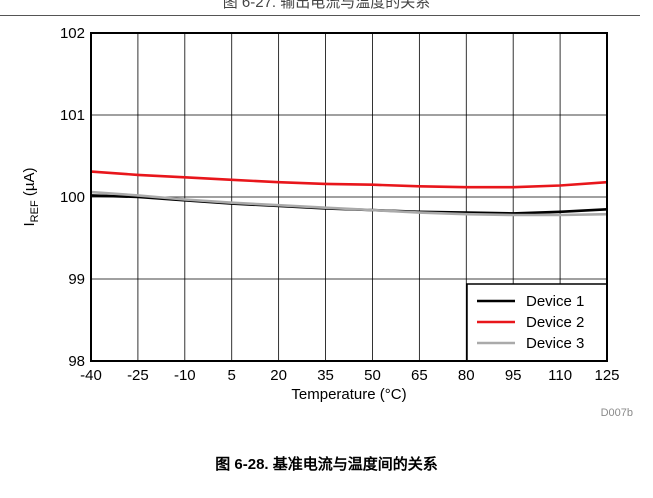  I want to click on y-axis-label-sub: REF, so click(35, 211).